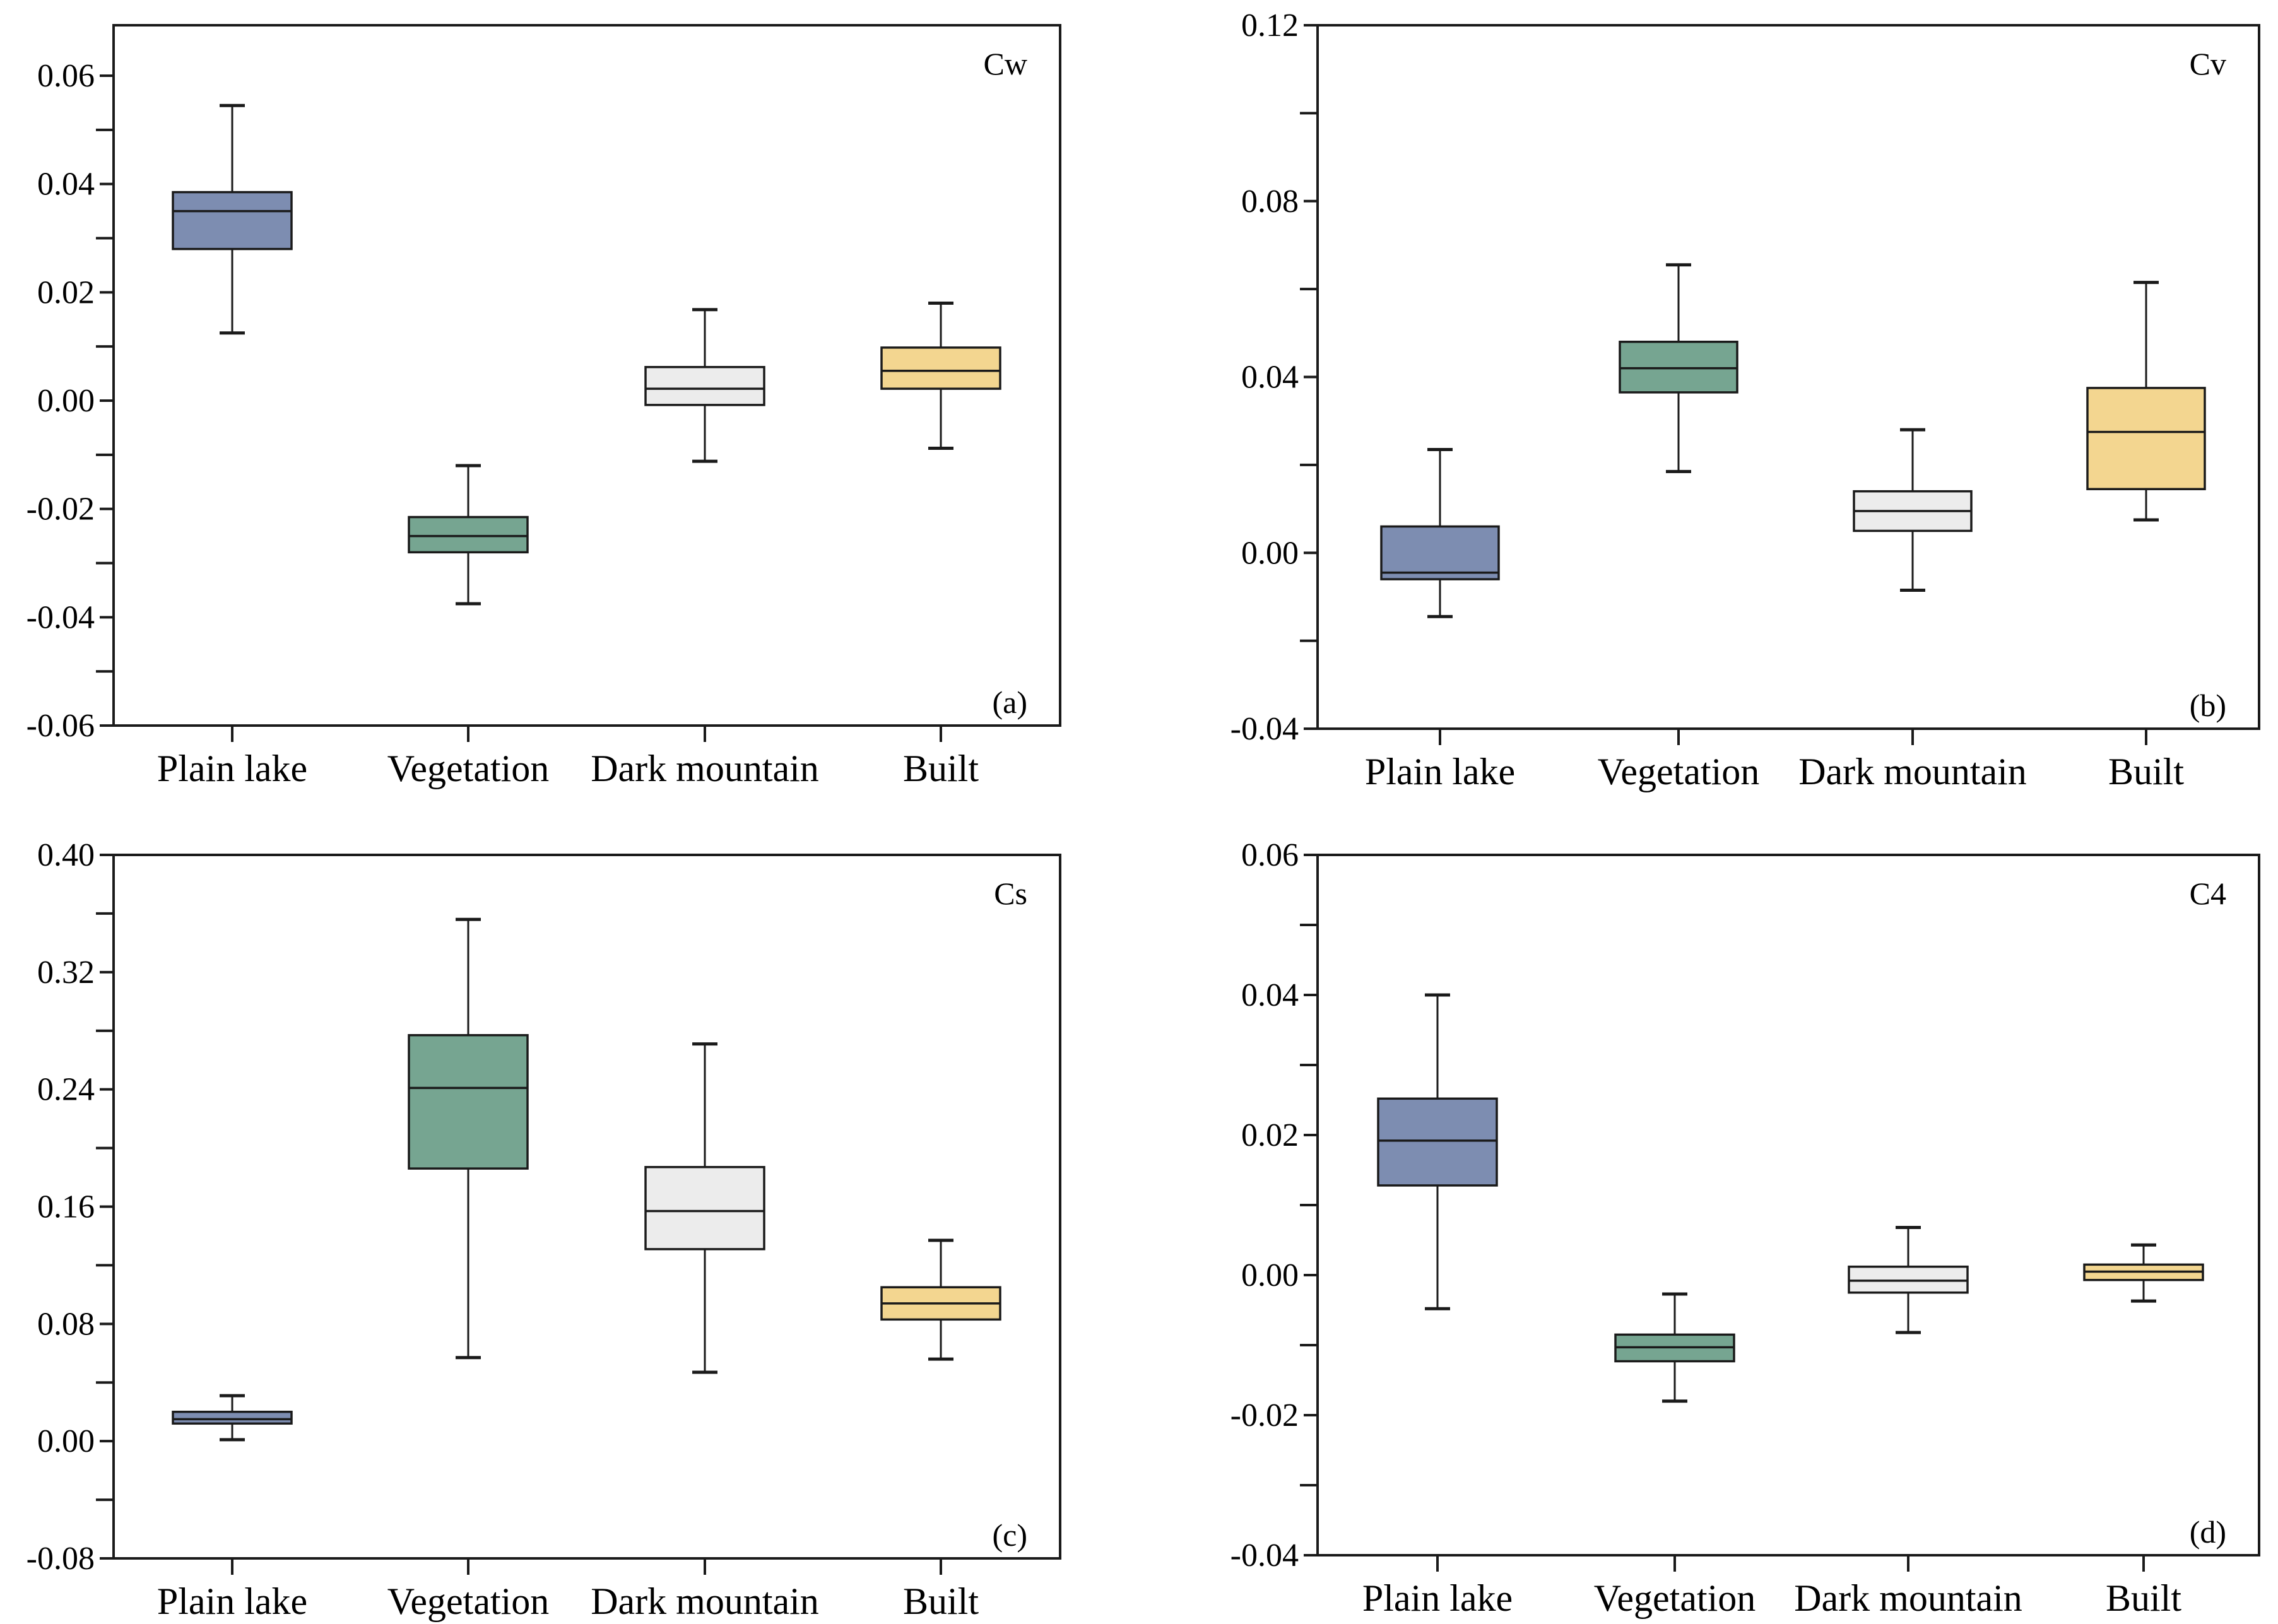  I want to click on panel-tag: (c), so click(1010, 1535).